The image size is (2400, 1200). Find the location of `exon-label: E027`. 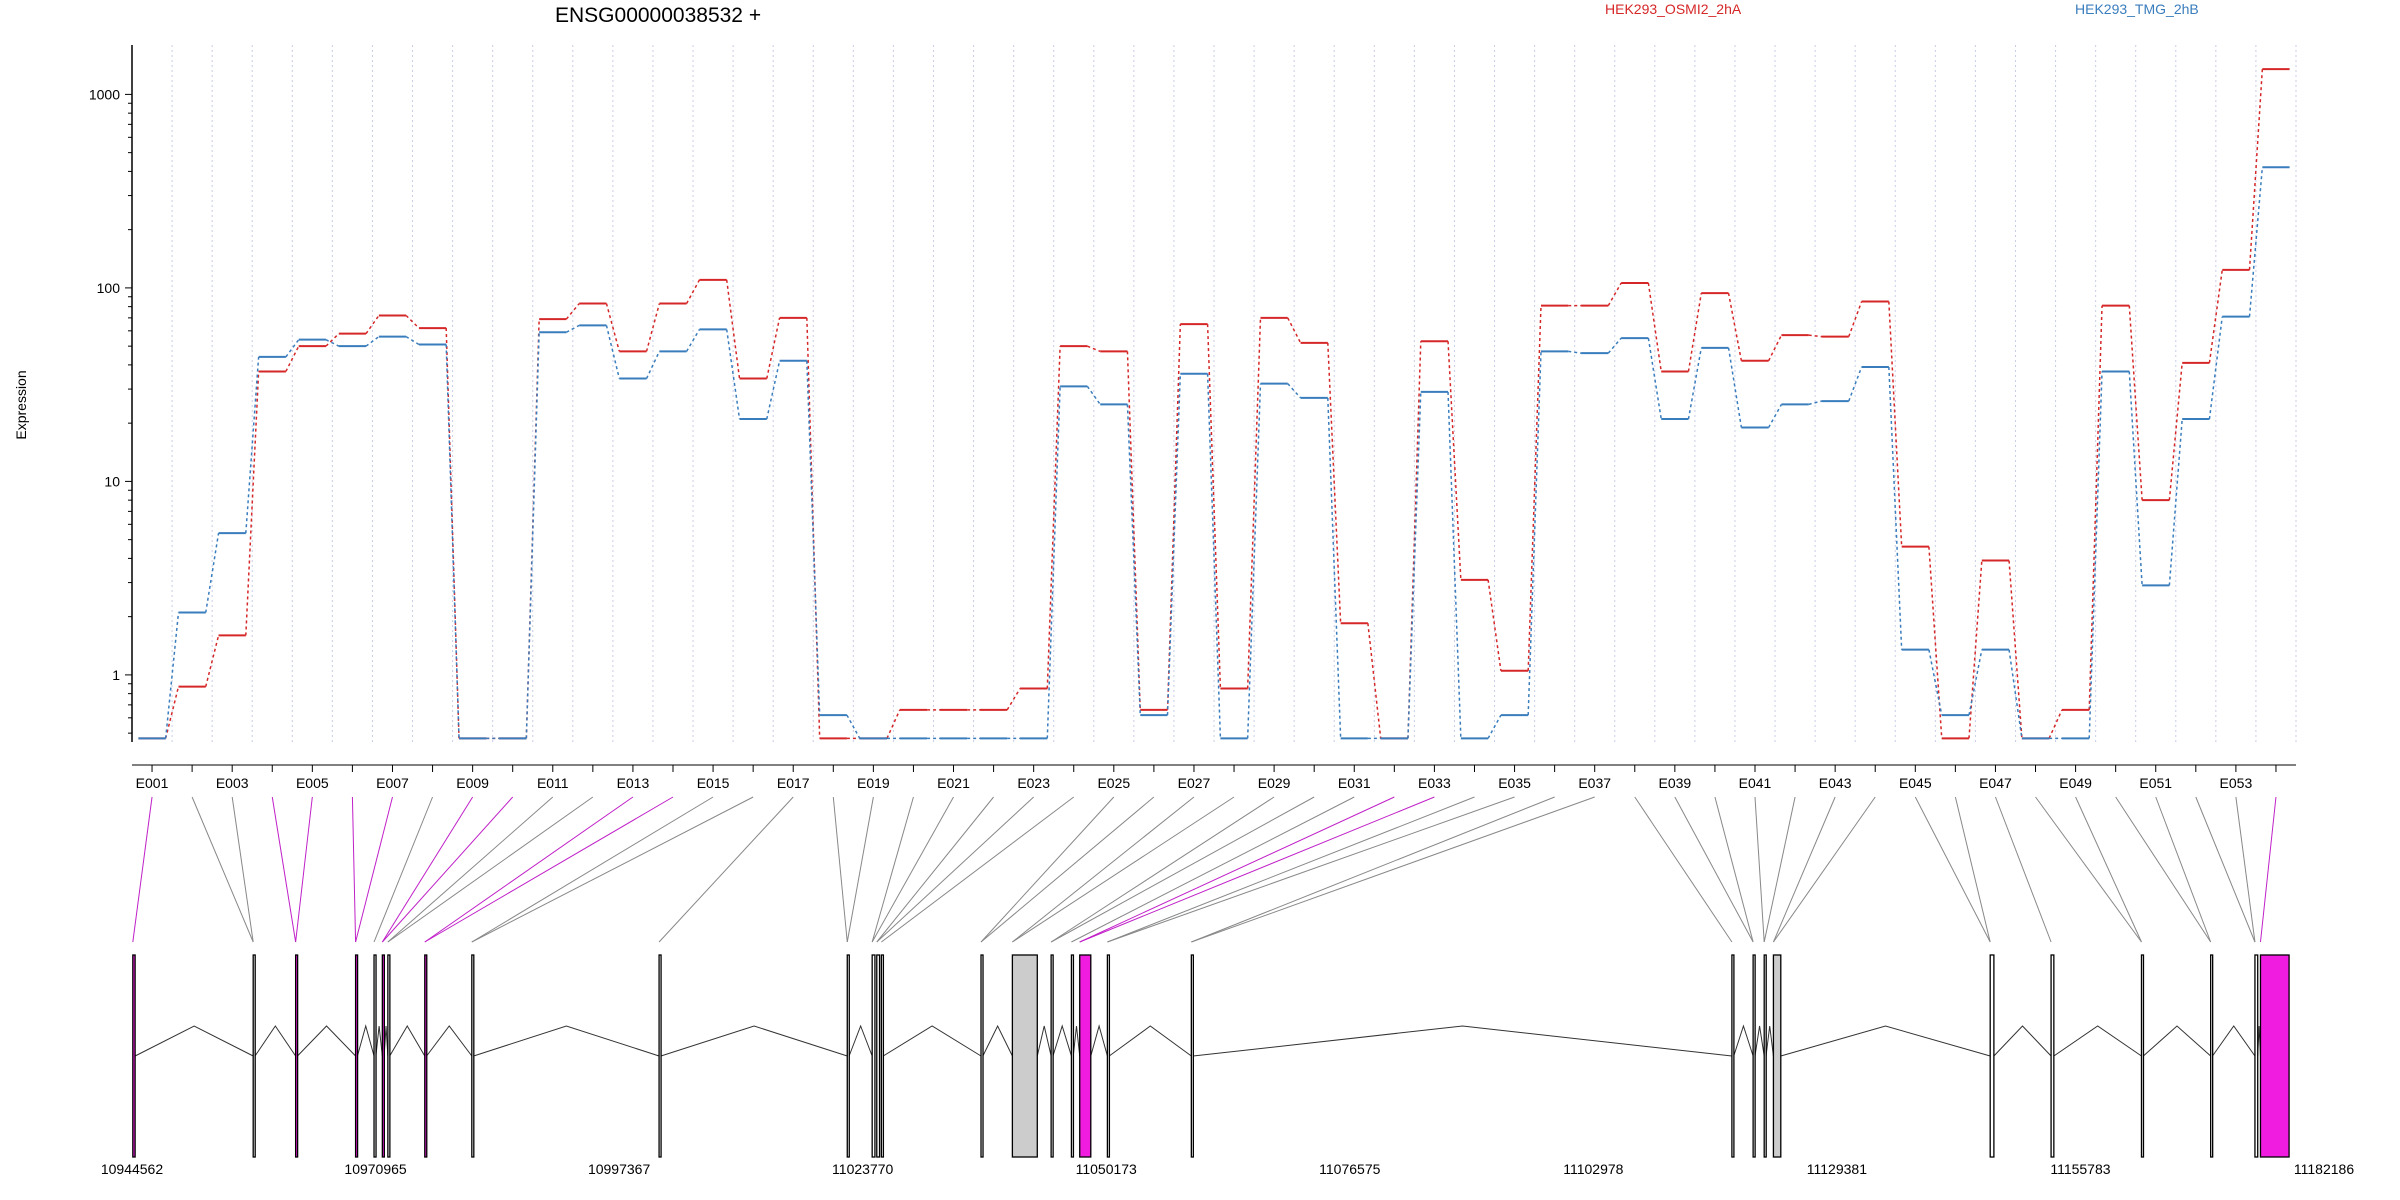

exon-label: E027 is located at coordinates (1194, 783).